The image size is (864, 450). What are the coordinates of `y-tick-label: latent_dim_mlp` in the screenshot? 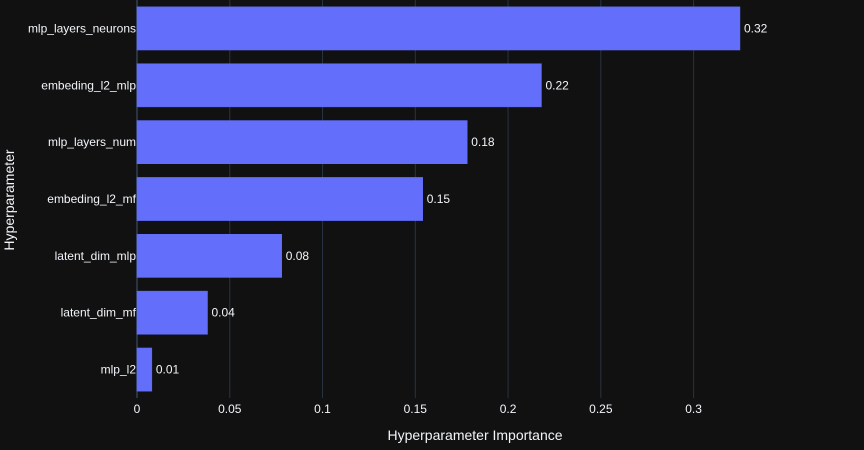 It's located at (96, 256).